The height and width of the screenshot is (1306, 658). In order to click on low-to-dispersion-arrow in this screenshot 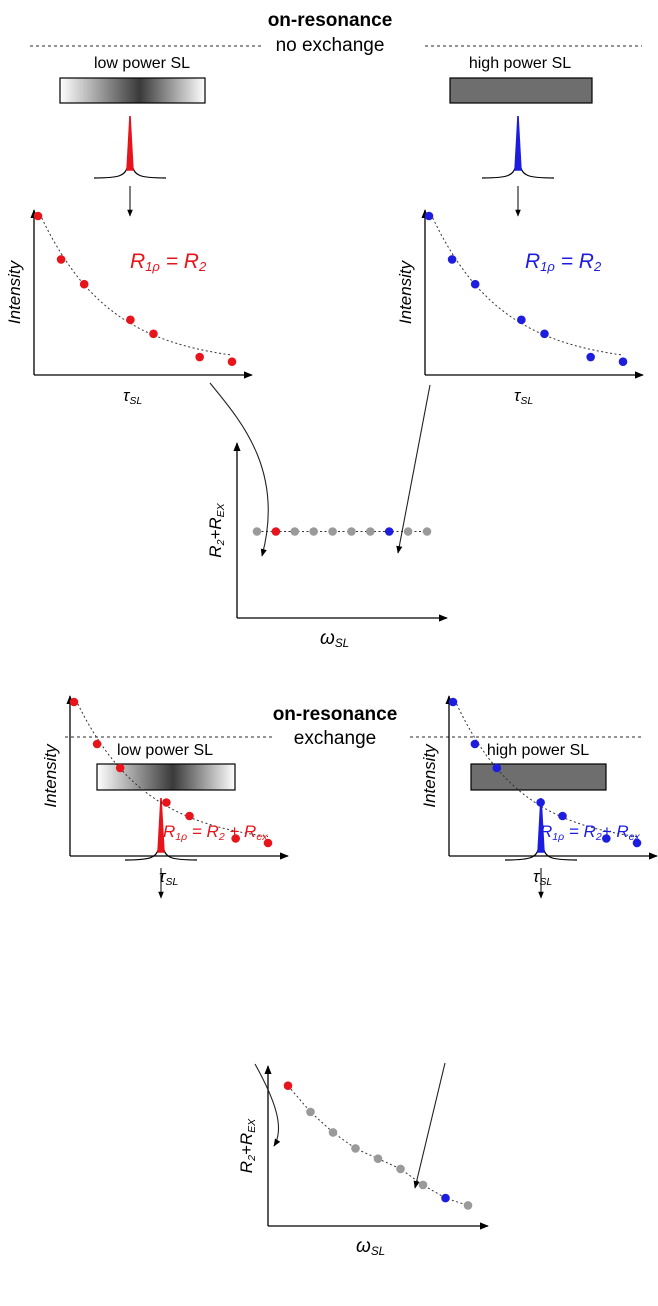, I will do `click(267, 1105)`.